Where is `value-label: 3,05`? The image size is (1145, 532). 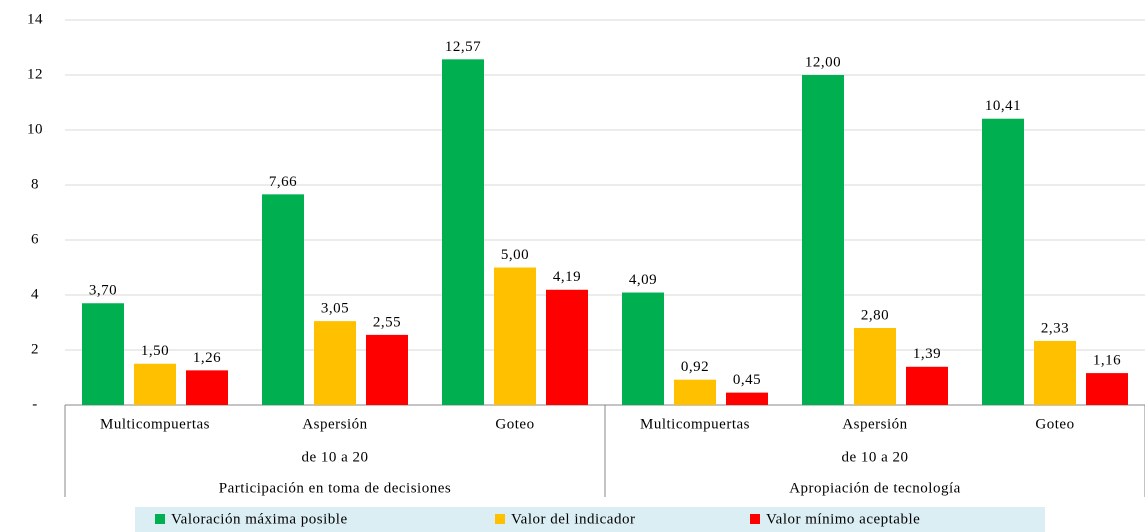 value-label: 3,05 is located at coordinates (335, 309).